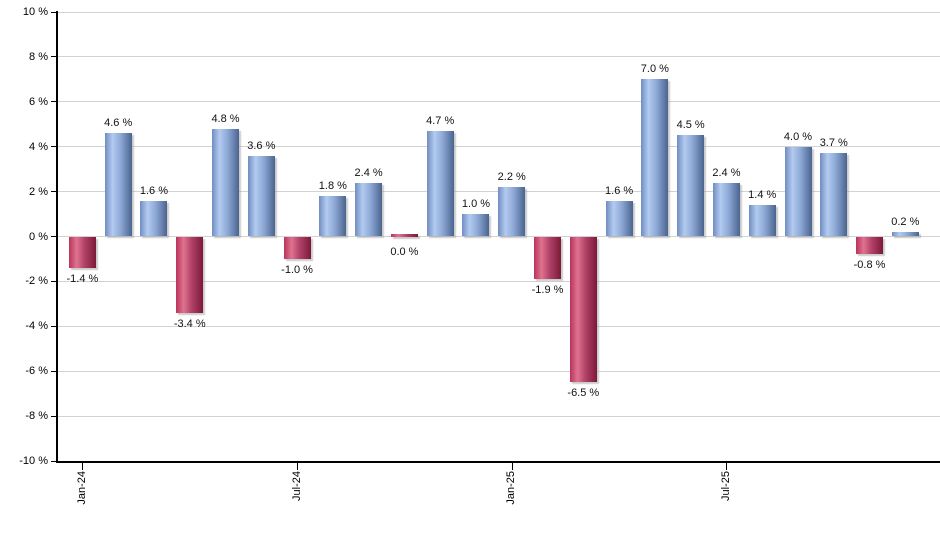 Image resolution: width=940 pixels, height=550 pixels. Describe the element at coordinates (762, 195) in the screenshot. I see `bar-value-label-aug-25: 1.4 %` at that location.